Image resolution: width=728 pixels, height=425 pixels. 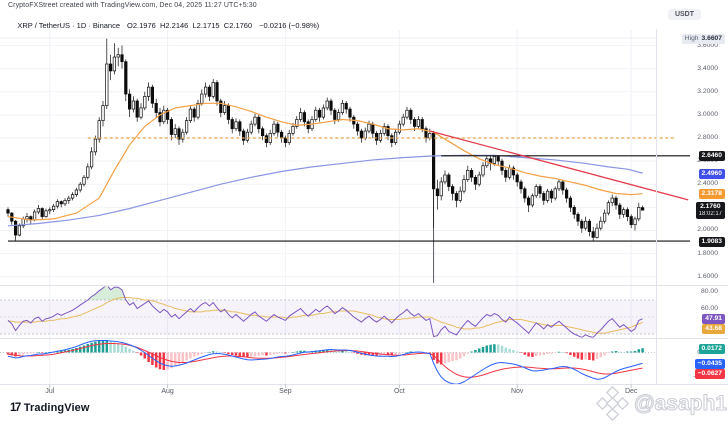 What do you see at coordinates (691, 38) in the screenshot?
I see `high-label: High` at bounding box center [691, 38].